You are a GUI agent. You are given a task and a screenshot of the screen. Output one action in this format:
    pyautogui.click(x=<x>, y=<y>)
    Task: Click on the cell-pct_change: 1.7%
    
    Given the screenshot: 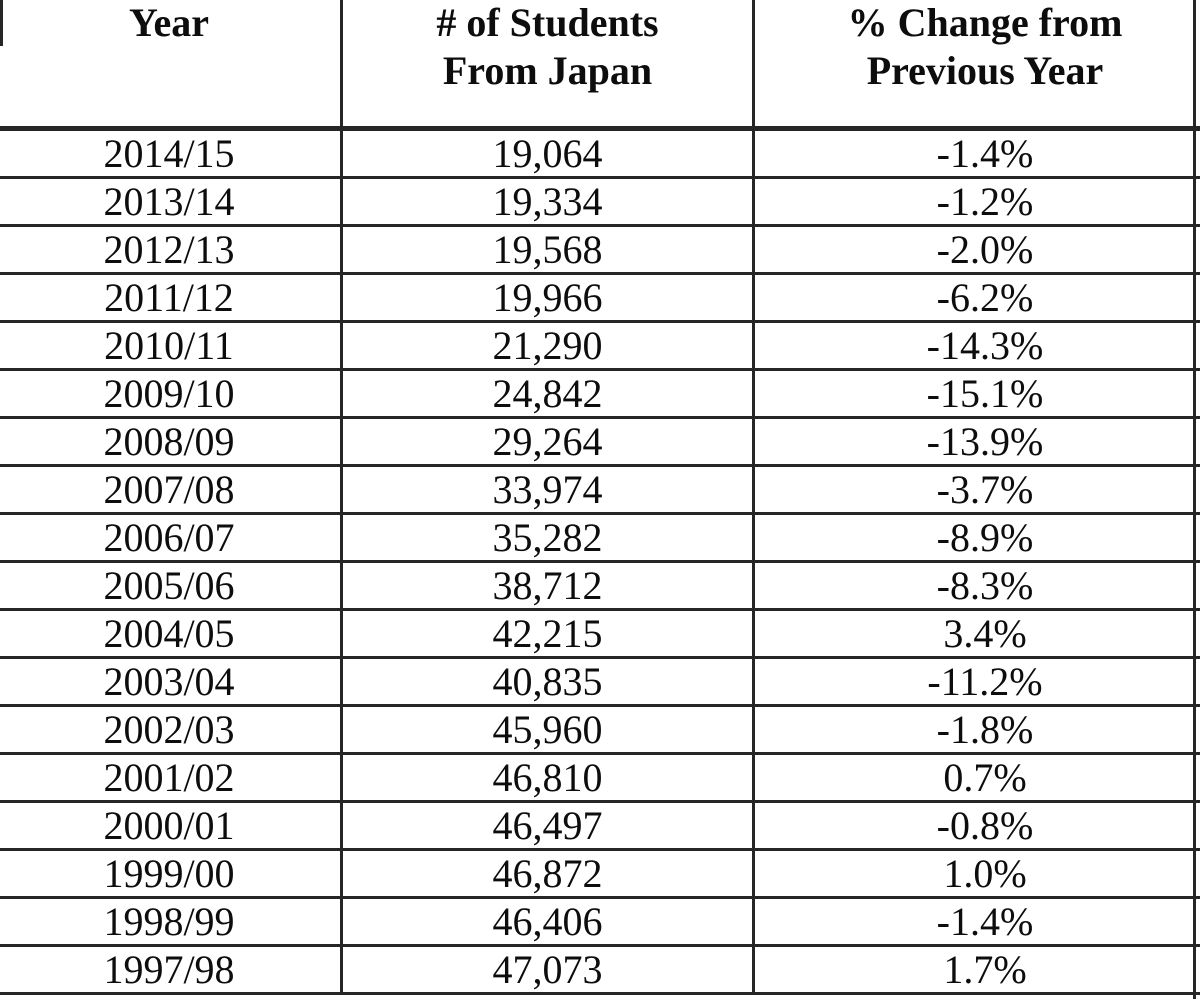 What is the action you would take?
    pyautogui.click(x=976, y=969)
    